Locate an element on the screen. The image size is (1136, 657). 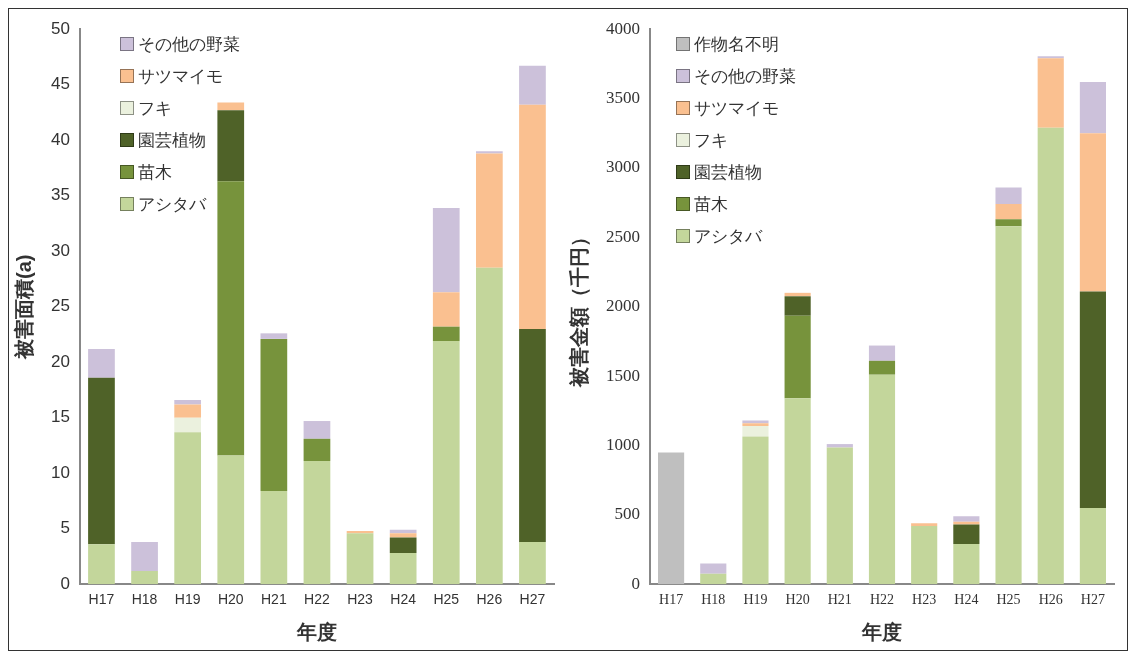
y-tick-label: 15 is located at coordinates (60, 417).